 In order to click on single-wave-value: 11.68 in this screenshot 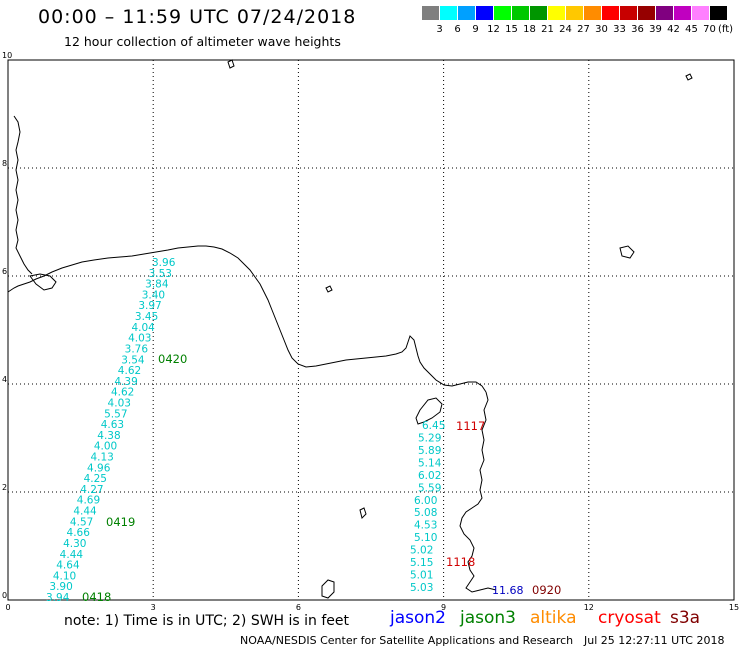, I will do `click(508, 590)`.